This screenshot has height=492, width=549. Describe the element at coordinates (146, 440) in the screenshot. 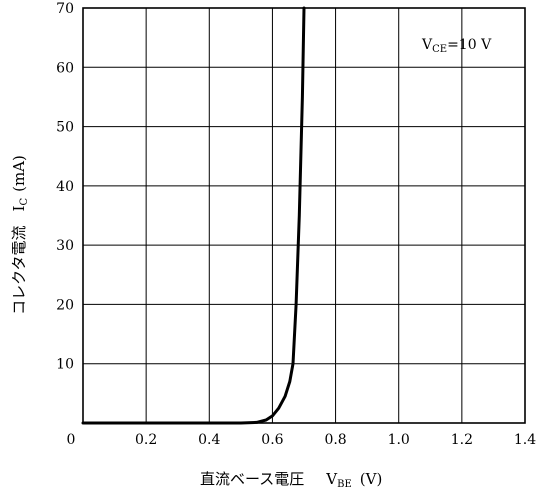

I see `x-tick-label: 0.2` at that location.